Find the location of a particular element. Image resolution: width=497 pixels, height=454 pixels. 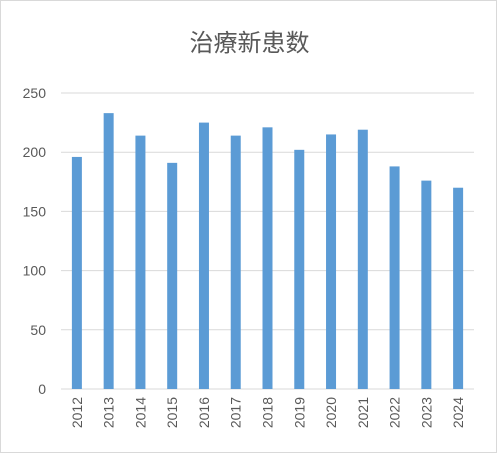

y-tick-label: 150 is located at coordinates (35, 211).